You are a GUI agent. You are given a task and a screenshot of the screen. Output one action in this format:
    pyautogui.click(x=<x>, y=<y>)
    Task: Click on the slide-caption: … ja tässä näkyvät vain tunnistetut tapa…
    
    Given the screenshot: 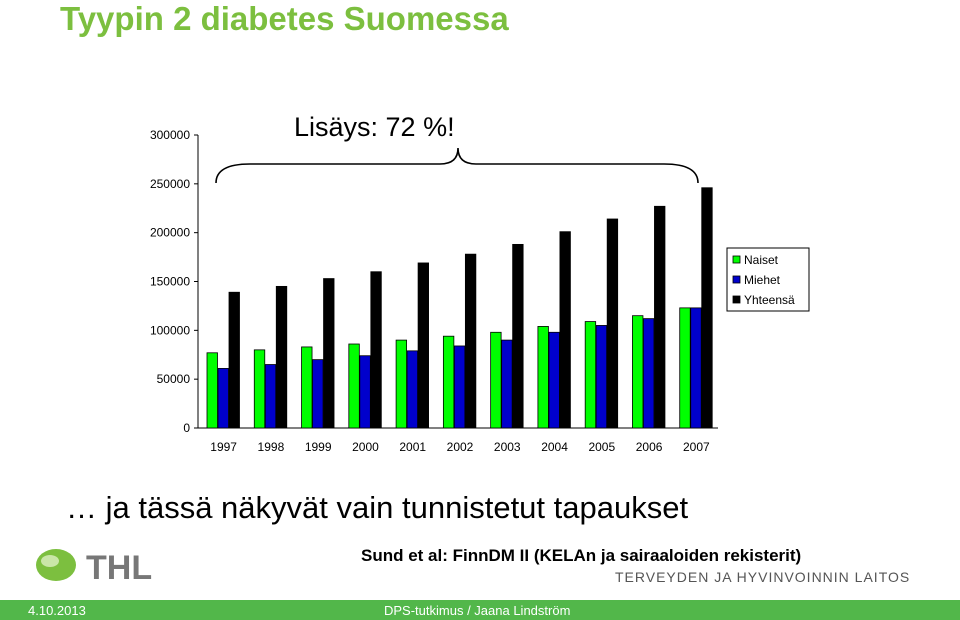 What is the action you would take?
    pyautogui.click(x=377, y=507)
    